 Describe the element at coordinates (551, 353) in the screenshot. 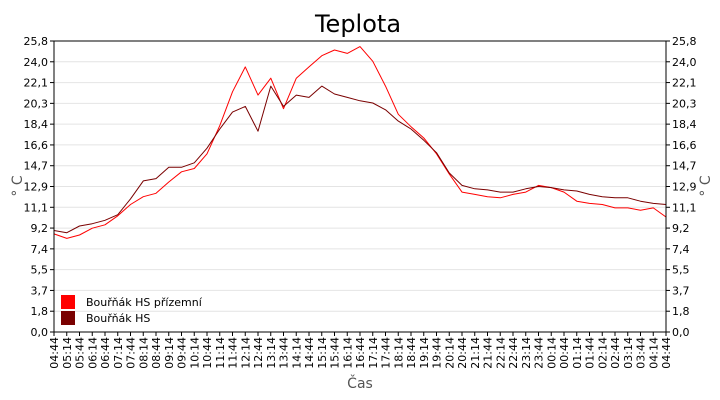

I see `x-tick-label: 00:14` at that location.